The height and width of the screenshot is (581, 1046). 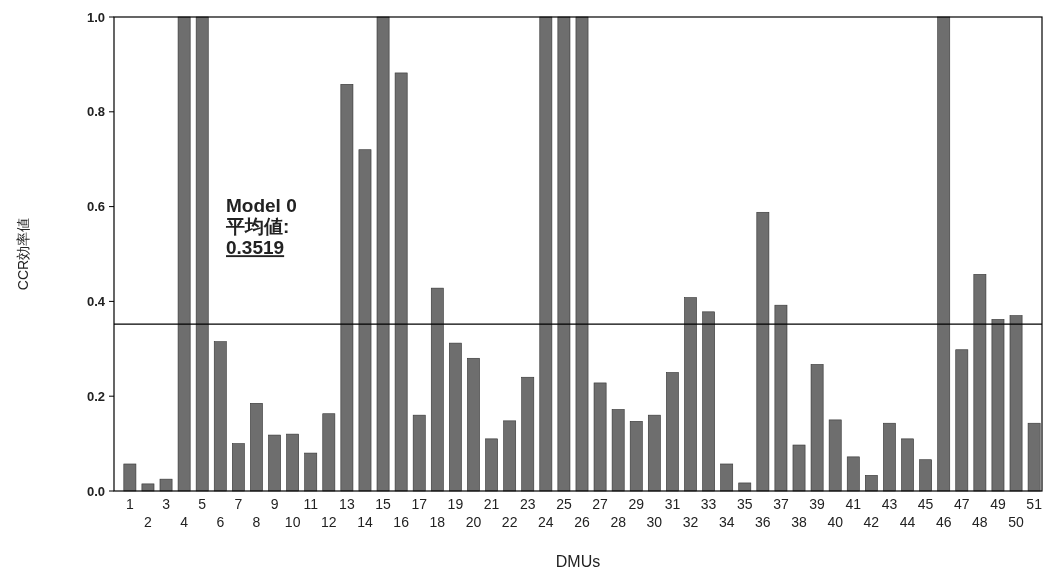 I want to click on x-tick-label: 10, so click(x=292, y=522).